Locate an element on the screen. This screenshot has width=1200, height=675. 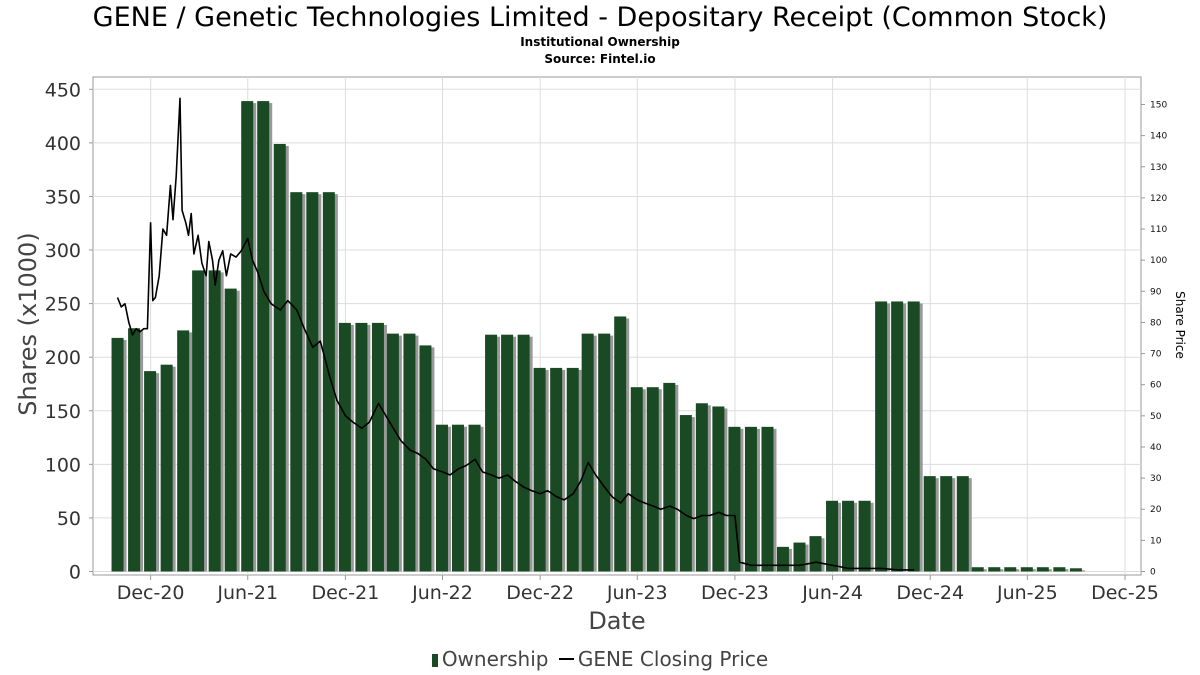
legend-item-ownership: Ownership is located at coordinates (490, 659).